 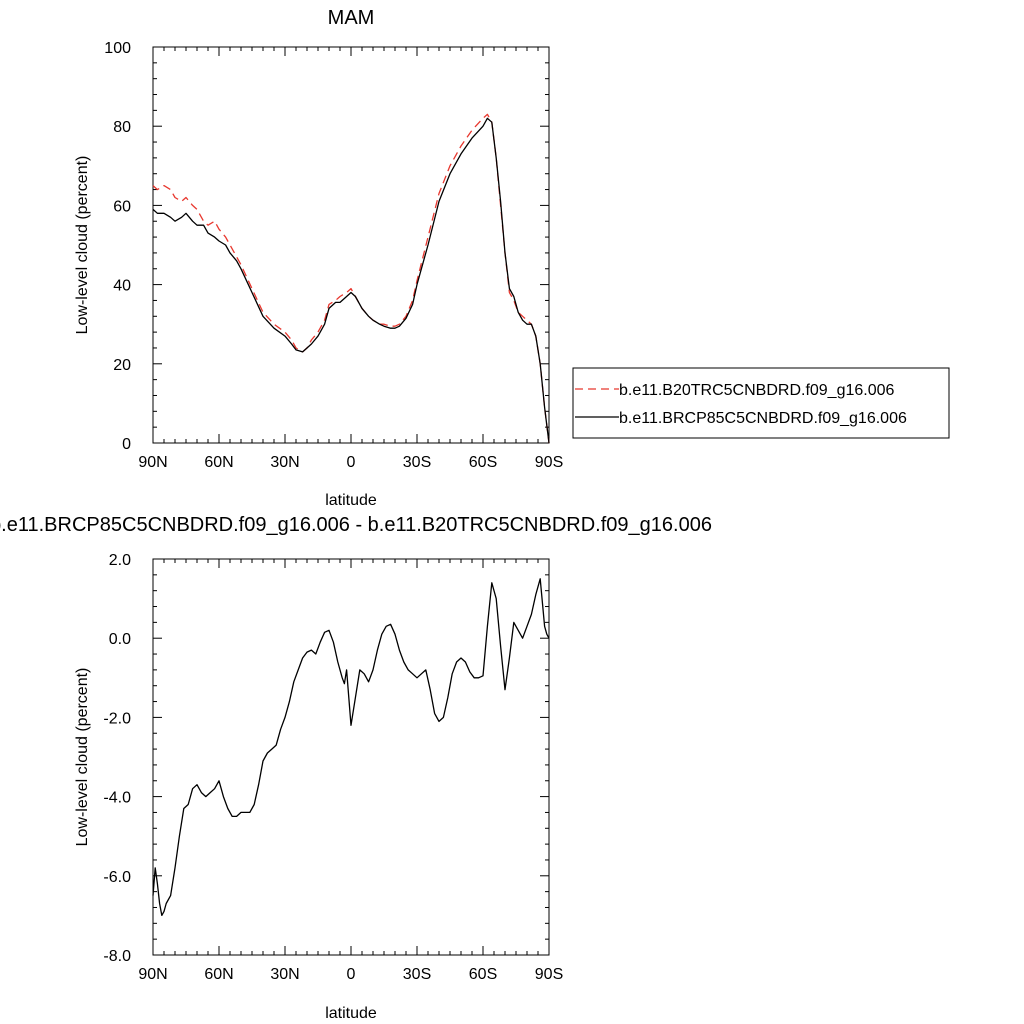 What do you see at coordinates (351, 18) in the screenshot?
I see `chart-title: MAM` at bounding box center [351, 18].